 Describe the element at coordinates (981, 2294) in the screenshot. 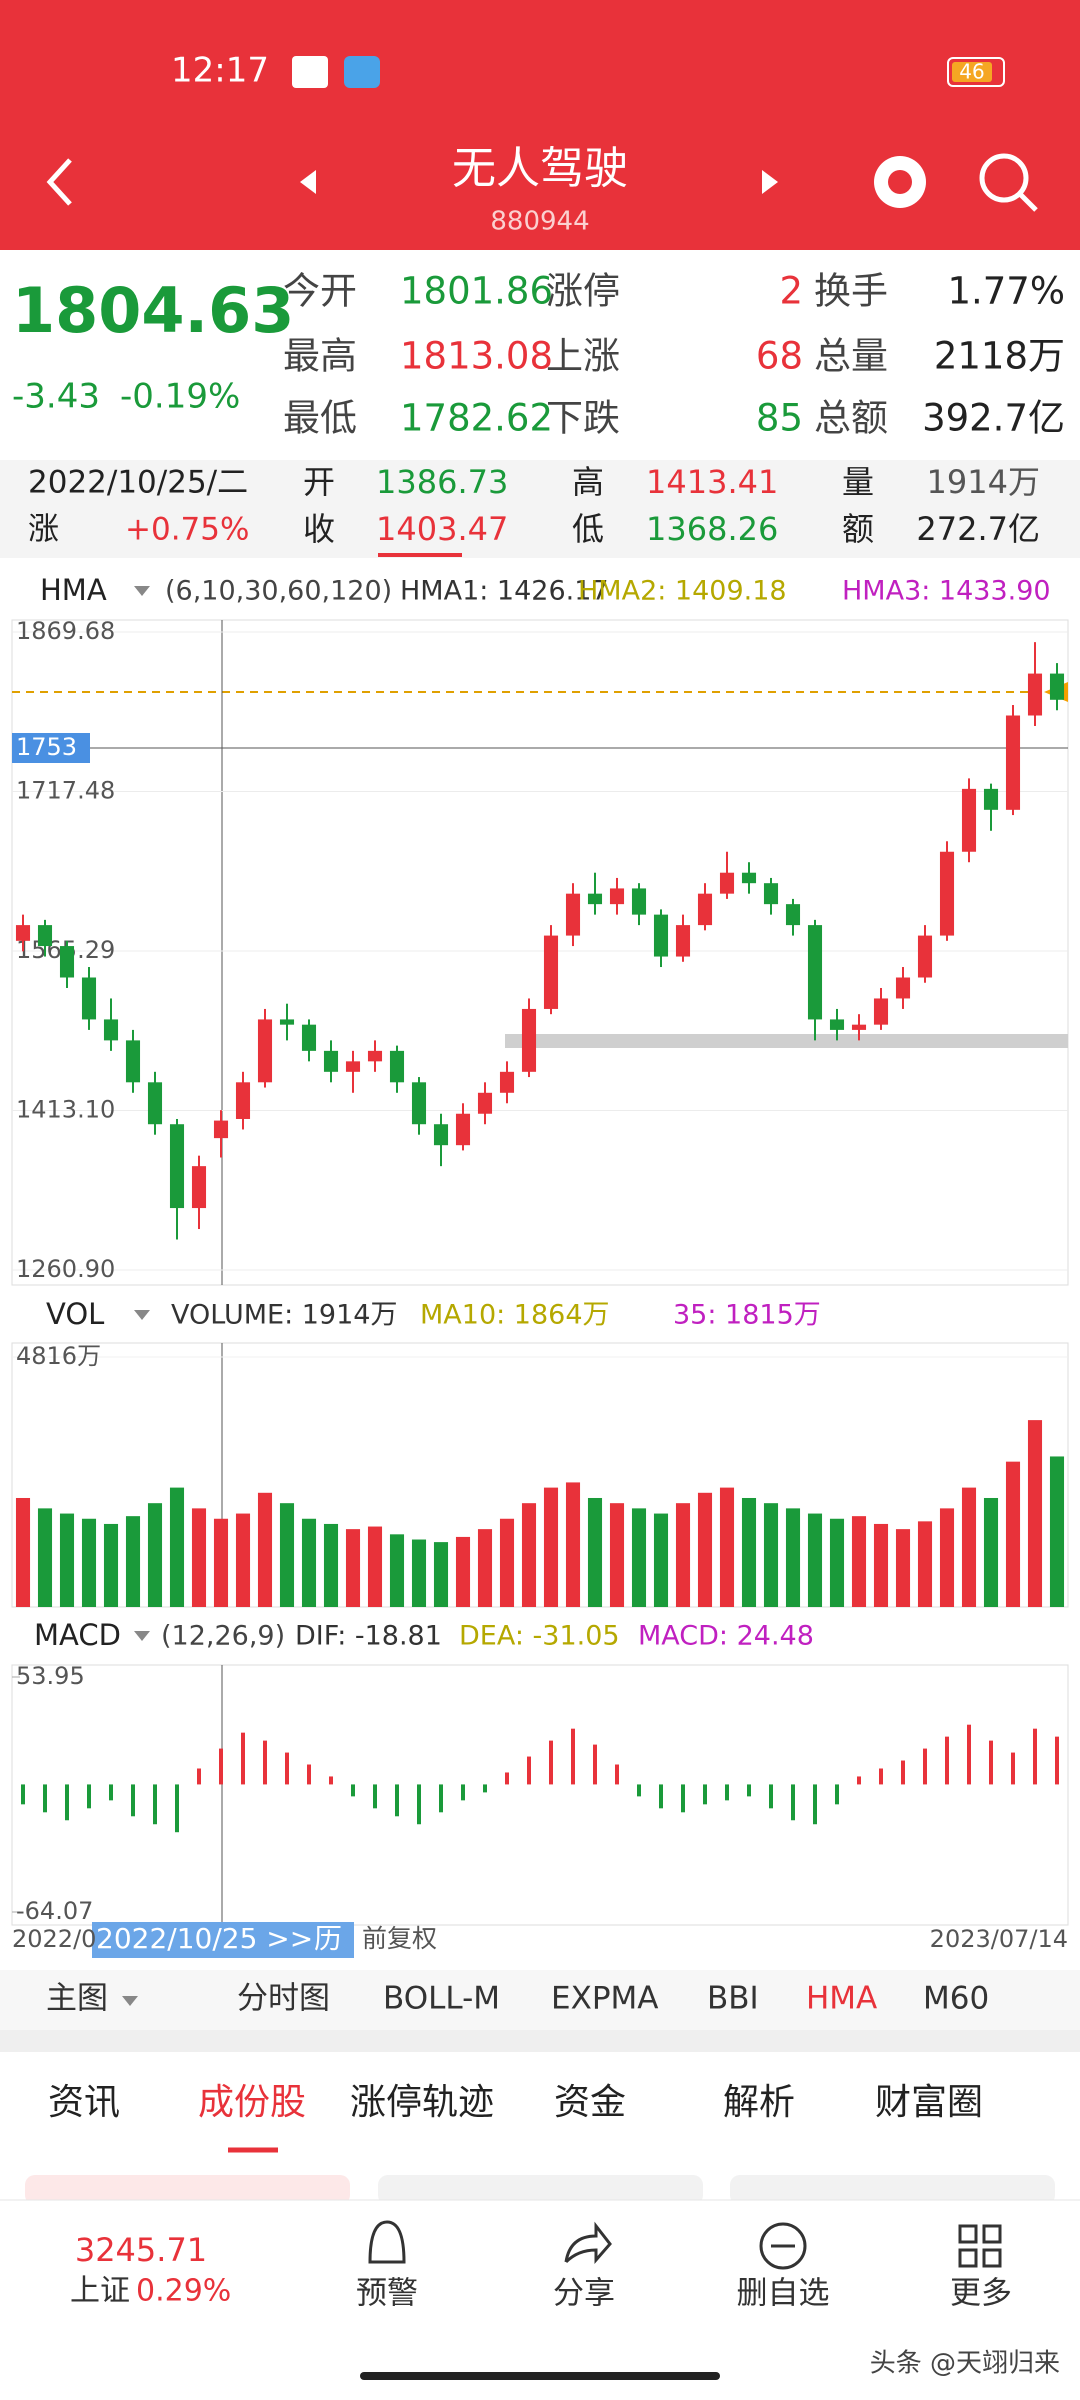

I see `nav-item: 更多` at that location.